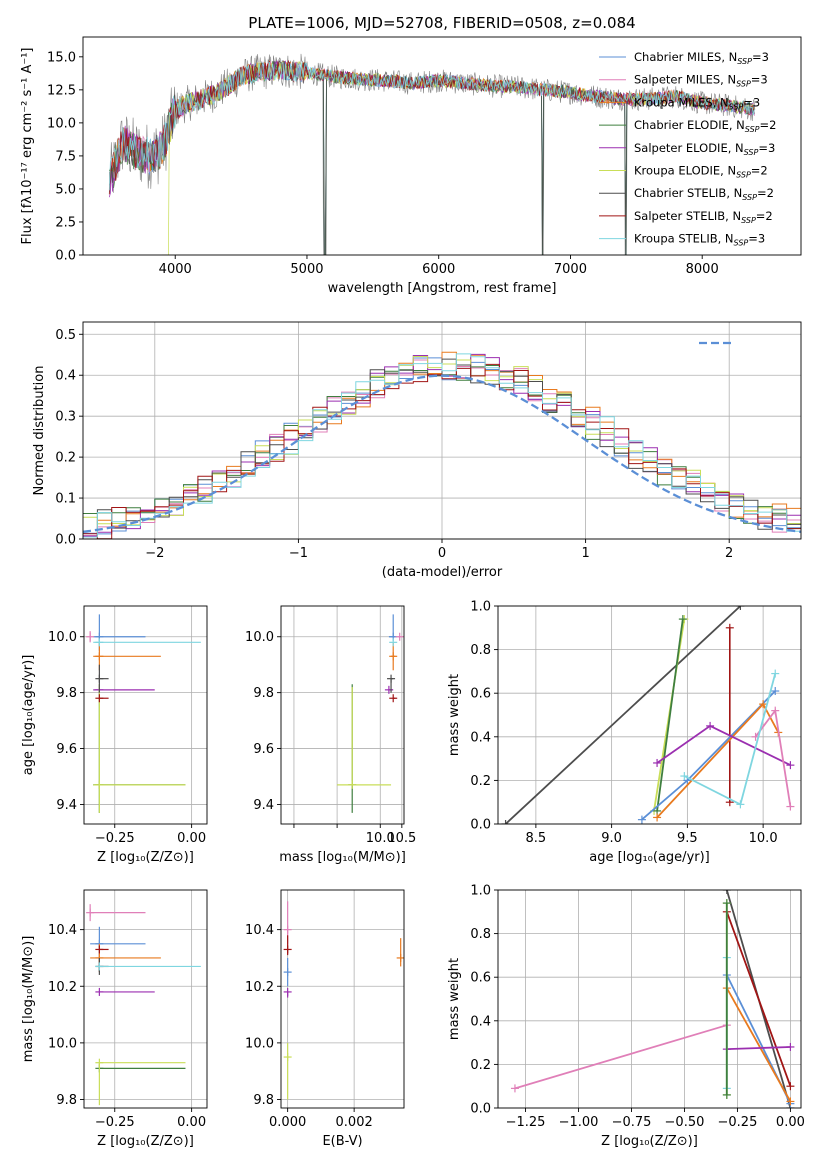 This screenshot has height=1170, width=819. Describe the element at coordinates (480, 650) in the screenshot. I see `y-tick-label: 0.8` at that location.